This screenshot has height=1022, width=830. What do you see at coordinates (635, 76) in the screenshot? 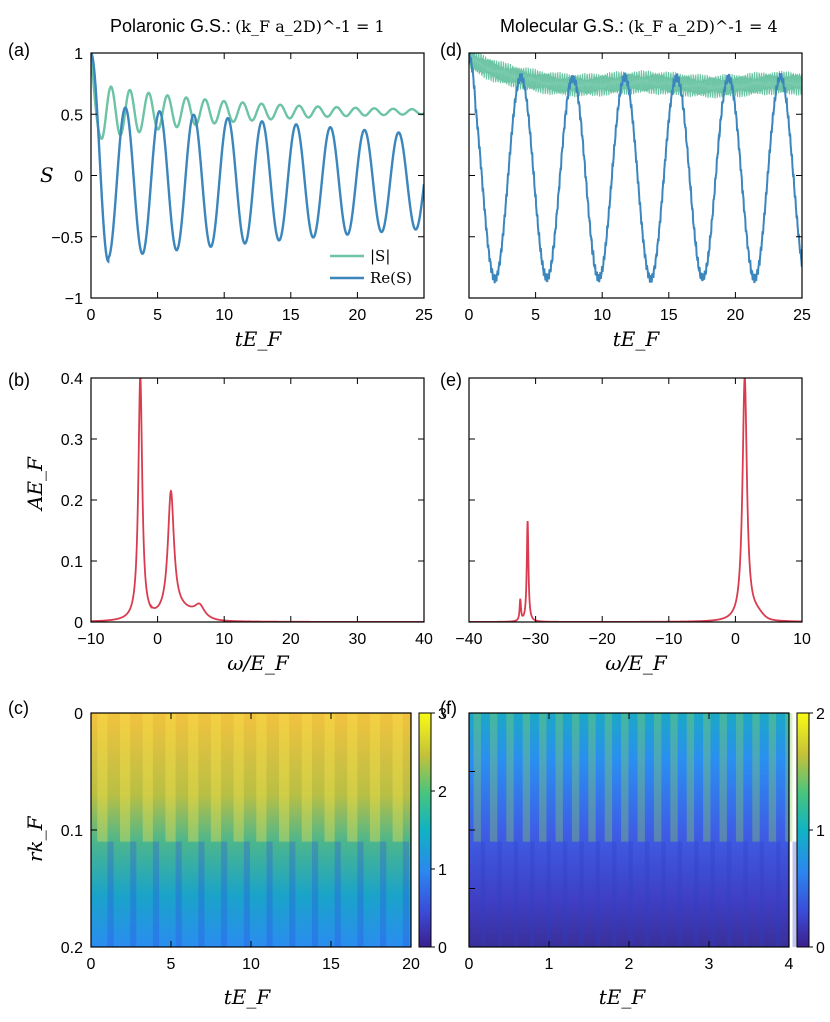
I see `panel-d-abs-s-band` at bounding box center [635, 76].